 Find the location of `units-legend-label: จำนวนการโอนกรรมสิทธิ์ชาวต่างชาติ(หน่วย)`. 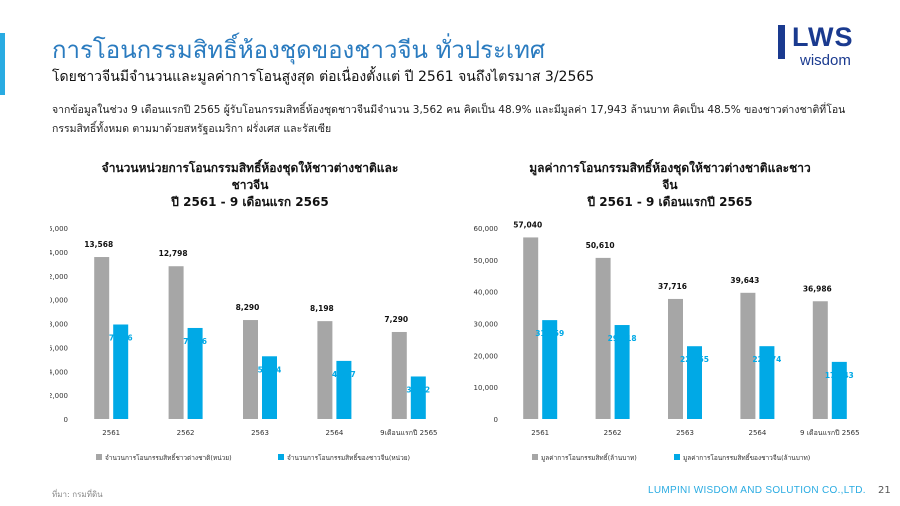

units-legend-label: จำนวนการโอนกรรมสิทธิ์ชาวต่างชาติ(หน่วย) is located at coordinates (168, 457).